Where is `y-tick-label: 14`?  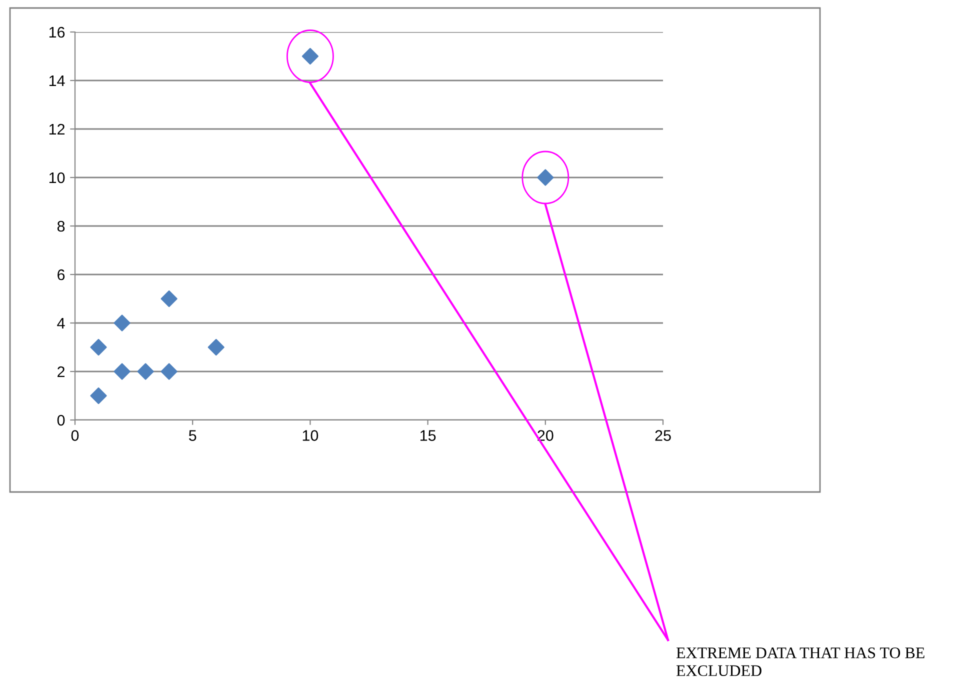
y-tick-label: 14 is located at coordinates (57, 81).